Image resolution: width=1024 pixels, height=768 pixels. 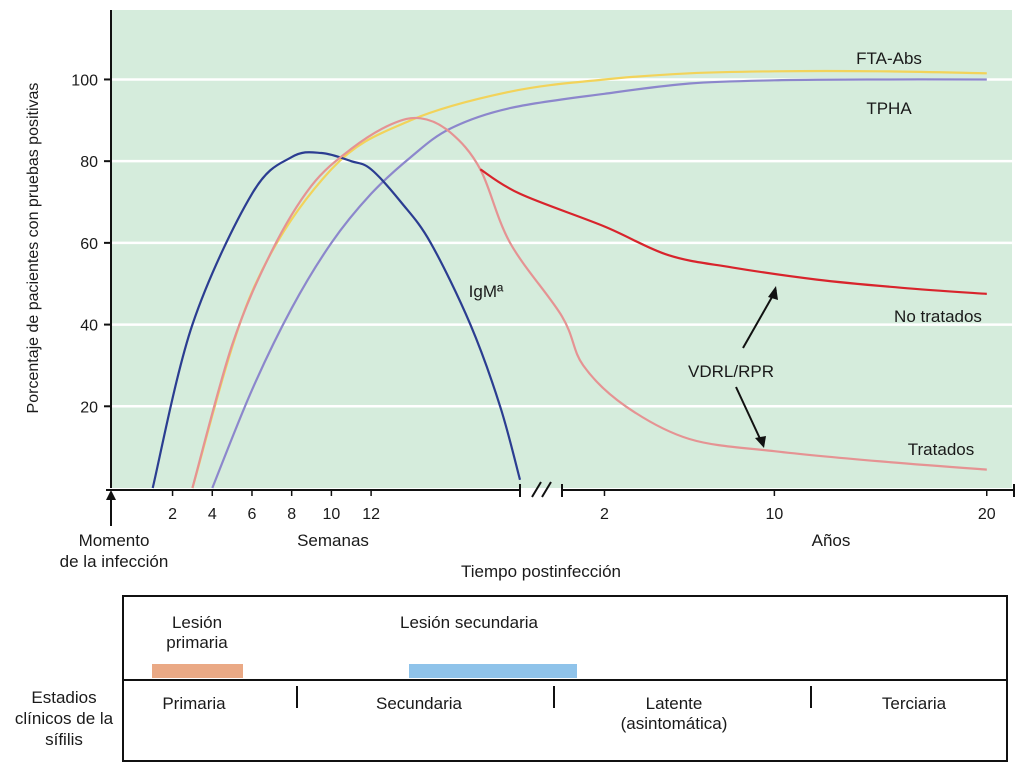 I want to click on x-ticks: 2 4 6 8 10 12 2 10 20, so click(x=582, y=506).